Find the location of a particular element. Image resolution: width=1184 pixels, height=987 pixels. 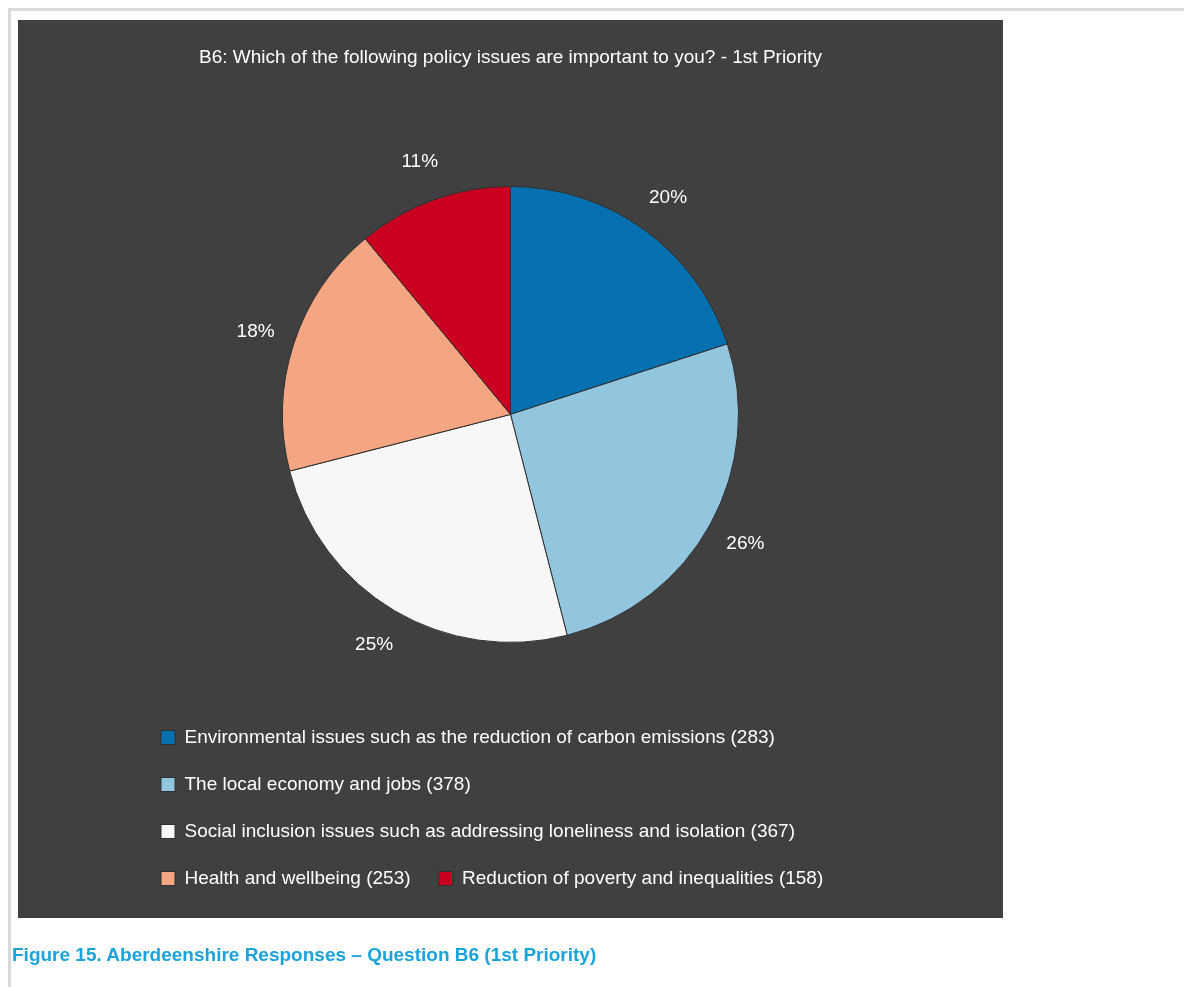

chart-title: B6: Which of the following policy issues are important to you? - 1st Priority is located at coordinates (510, 56).